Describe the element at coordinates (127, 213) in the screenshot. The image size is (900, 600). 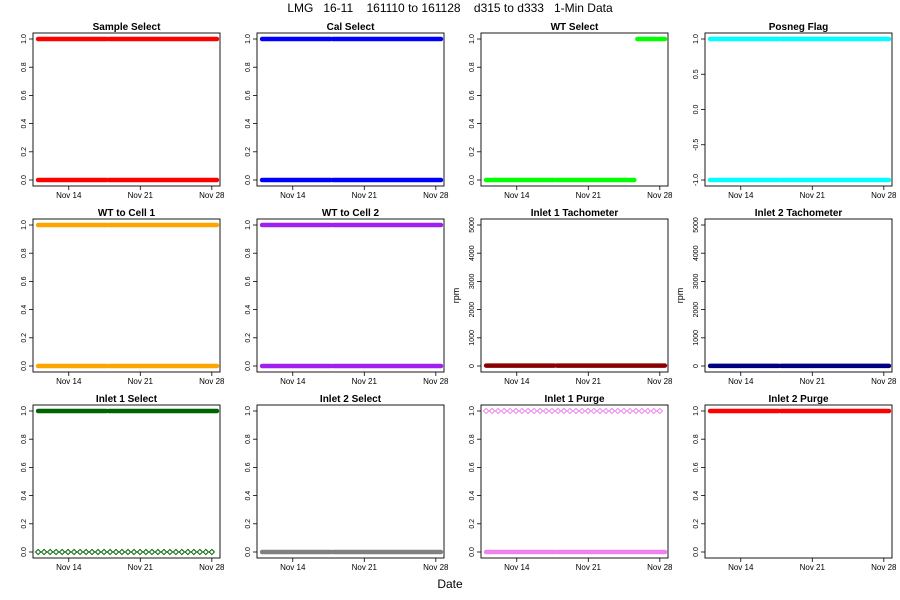
I see `panel-title: WT to Cell 1` at that location.